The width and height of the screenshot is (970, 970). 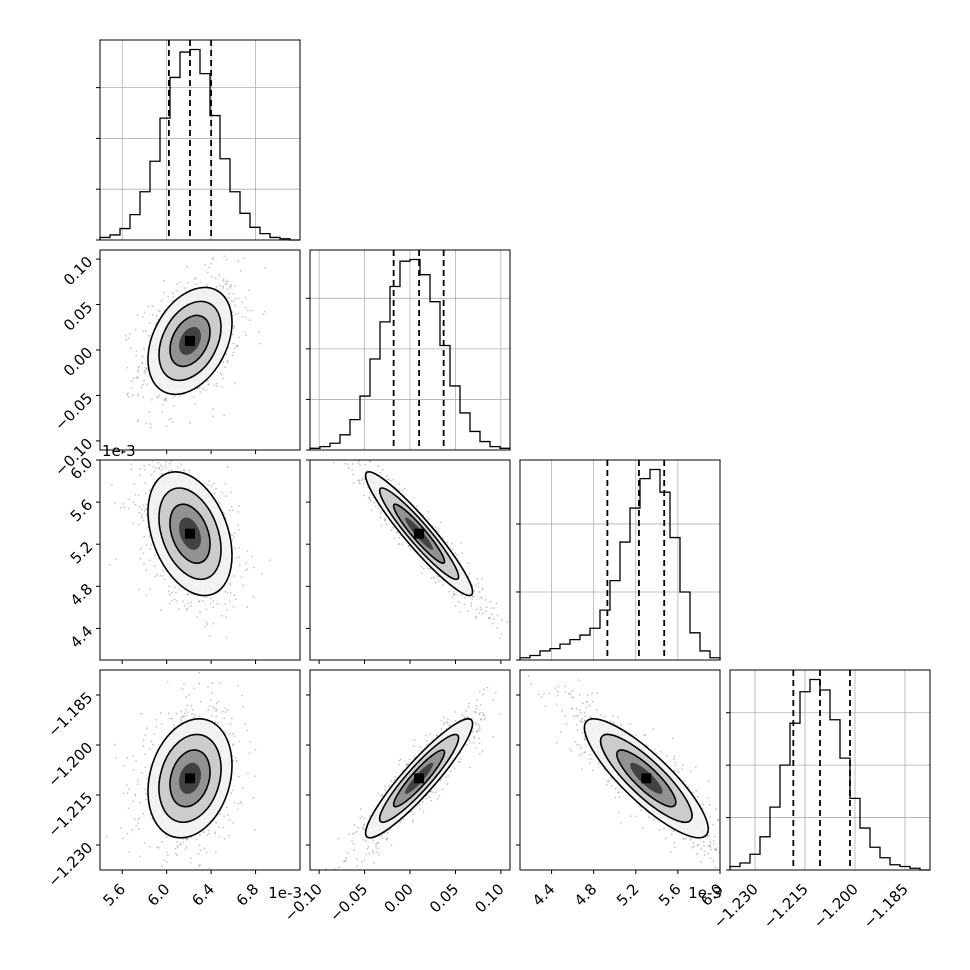 I want to click on density-peak, so click(x=190, y=340).